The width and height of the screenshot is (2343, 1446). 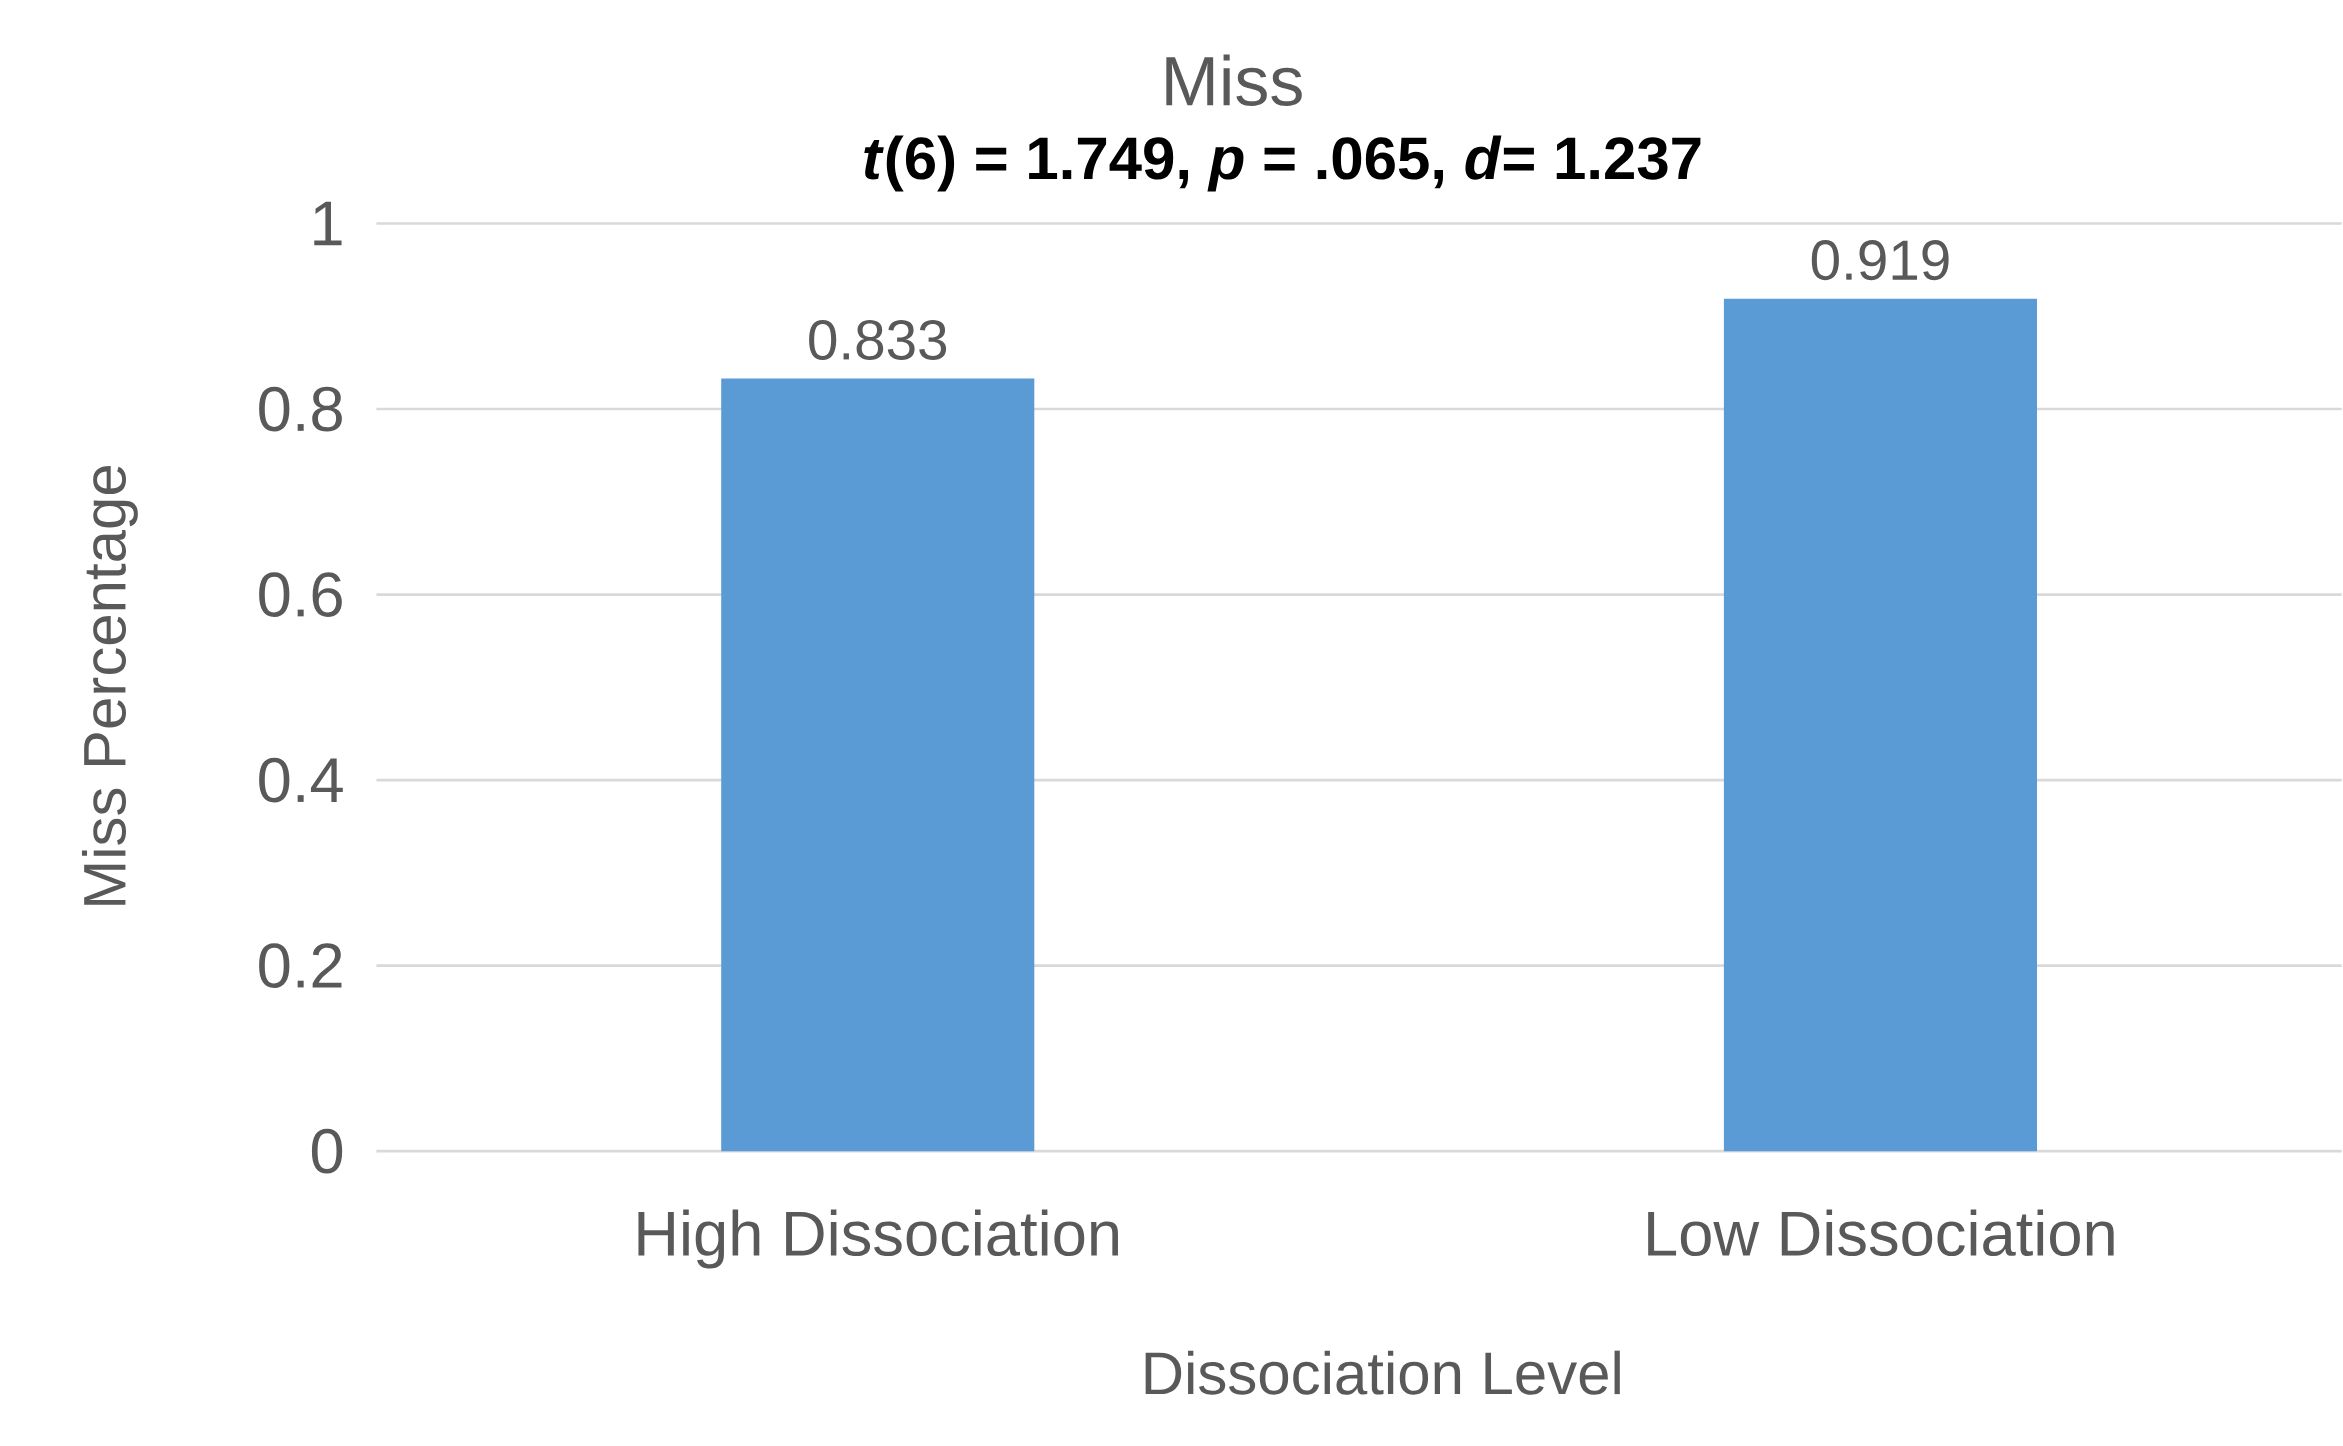 What do you see at coordinates (1382, 1372) in the screenshot?
I see `x-axis-title: Dissociation Level` at bounding box center [1382, 1372].